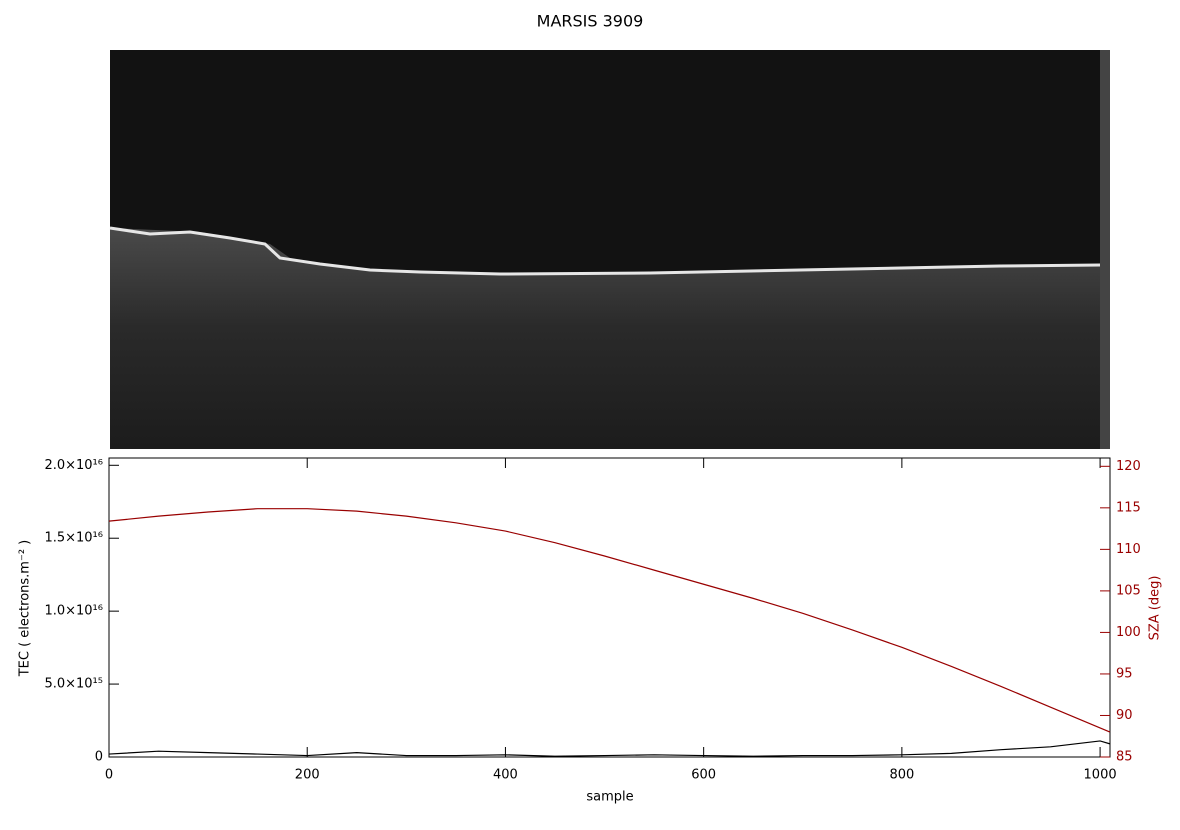 This screenshot has width=1180, height=830. I want to click on y-tick-label: 5.0×10¹⁵, so click(73, 684).